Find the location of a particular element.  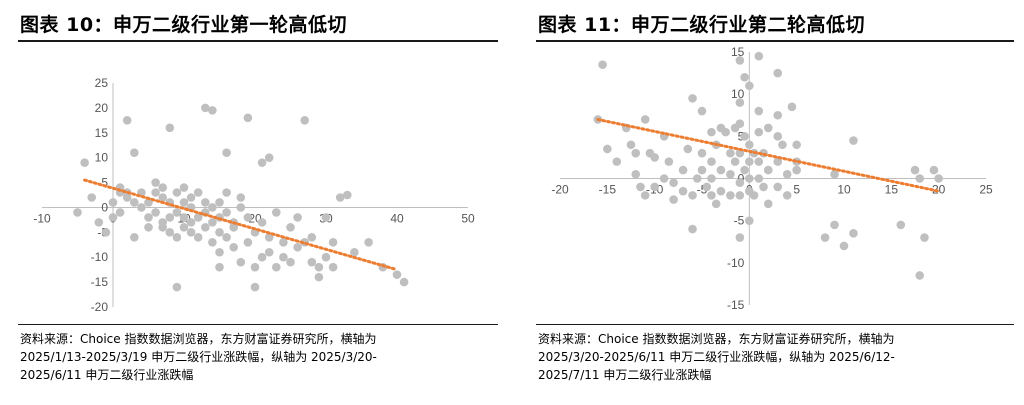

y-tick-label: 15 is located at coordinates (102, 133).